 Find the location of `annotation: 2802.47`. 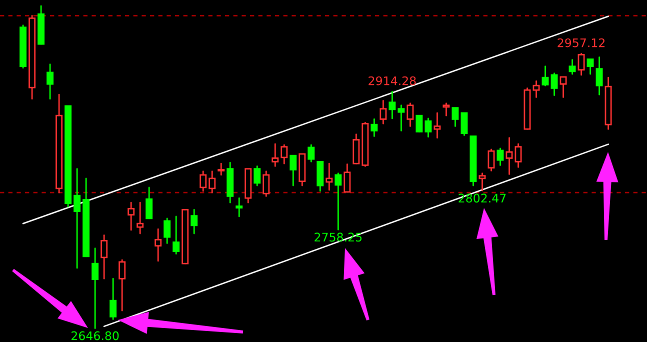

annotation: 2802.47 is located at coordinates (482, 198).